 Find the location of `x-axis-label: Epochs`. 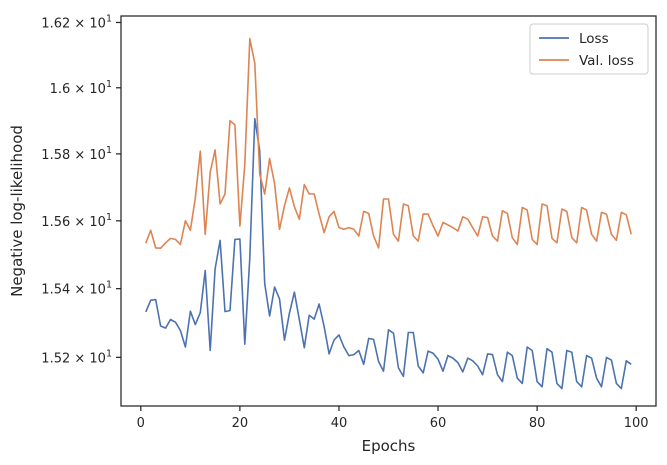

x-axis-label: Epochs is located at coordinates (389, 446).